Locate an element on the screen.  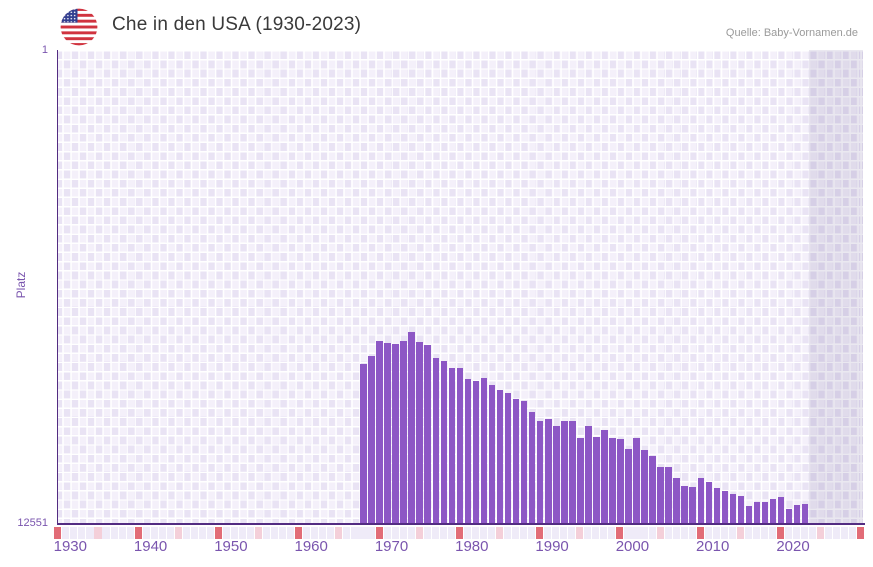
bar-1978 is located at coordinates (444, 442).